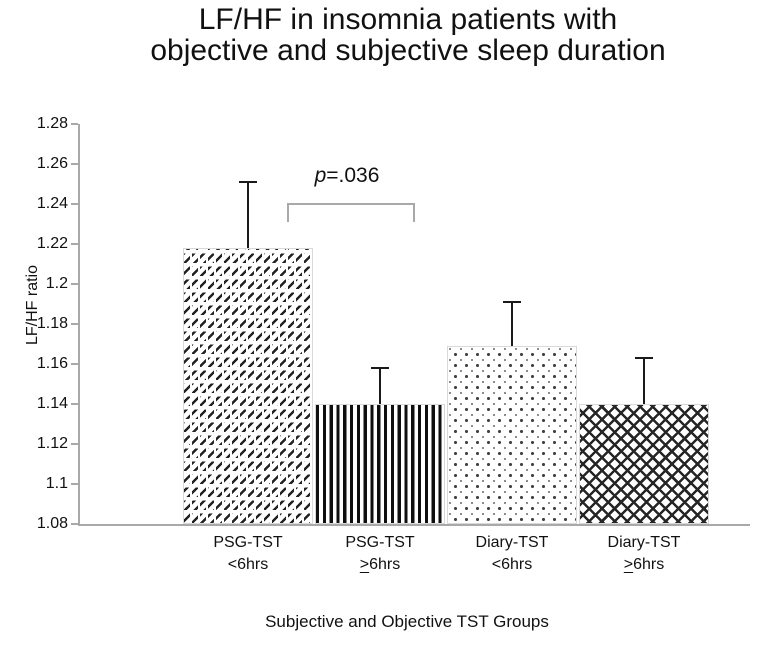 This screenshot has width=761, height=648. Describe the element at coordinates (380, 368) in the screenshot. I see `error-bar-cap-psg-tst-gte-6hrs` at that location.